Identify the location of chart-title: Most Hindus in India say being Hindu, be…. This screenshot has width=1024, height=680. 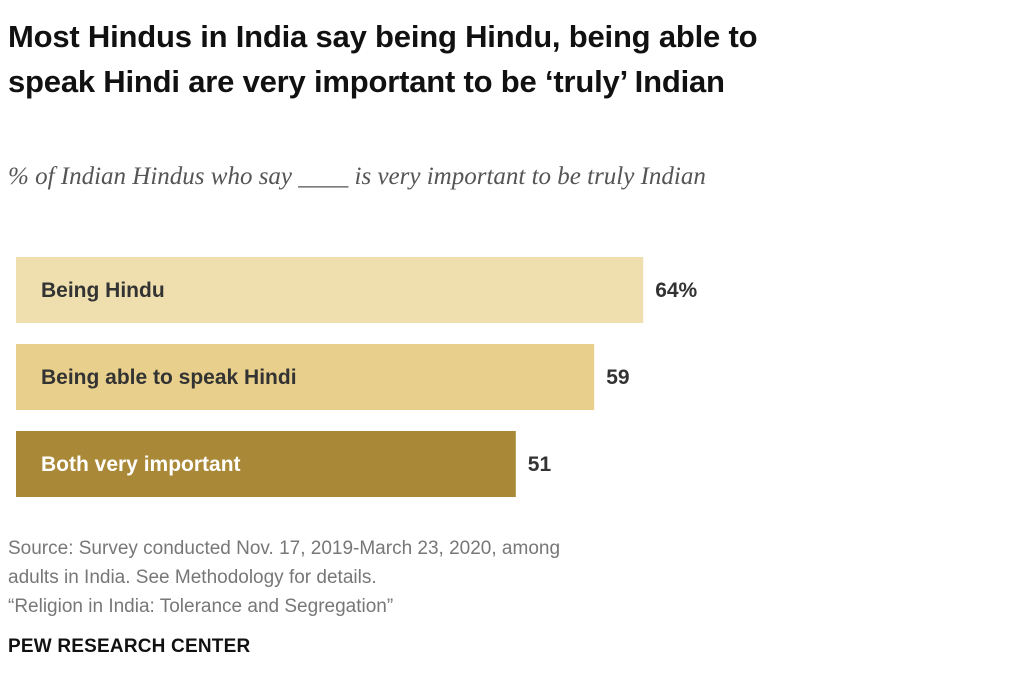
(383, 59).